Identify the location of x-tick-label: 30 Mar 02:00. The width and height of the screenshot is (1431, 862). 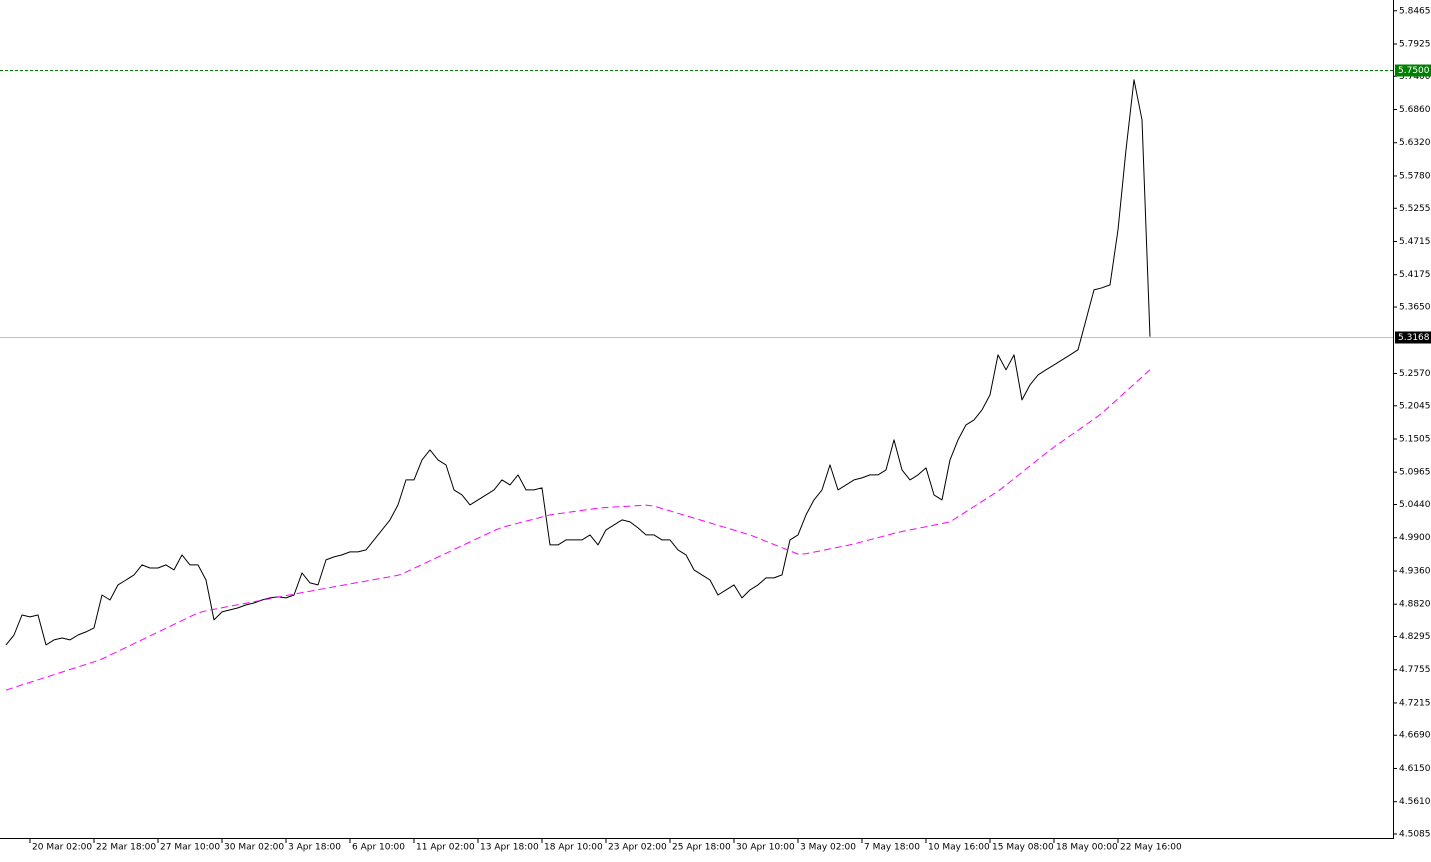
(254, 848).